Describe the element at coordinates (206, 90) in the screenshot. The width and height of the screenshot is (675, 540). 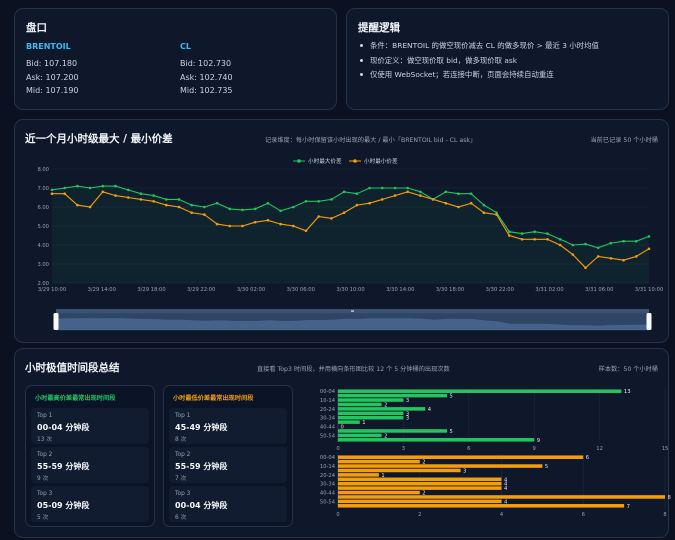
I see `cl-mid: Mid: 102.735` at that location.